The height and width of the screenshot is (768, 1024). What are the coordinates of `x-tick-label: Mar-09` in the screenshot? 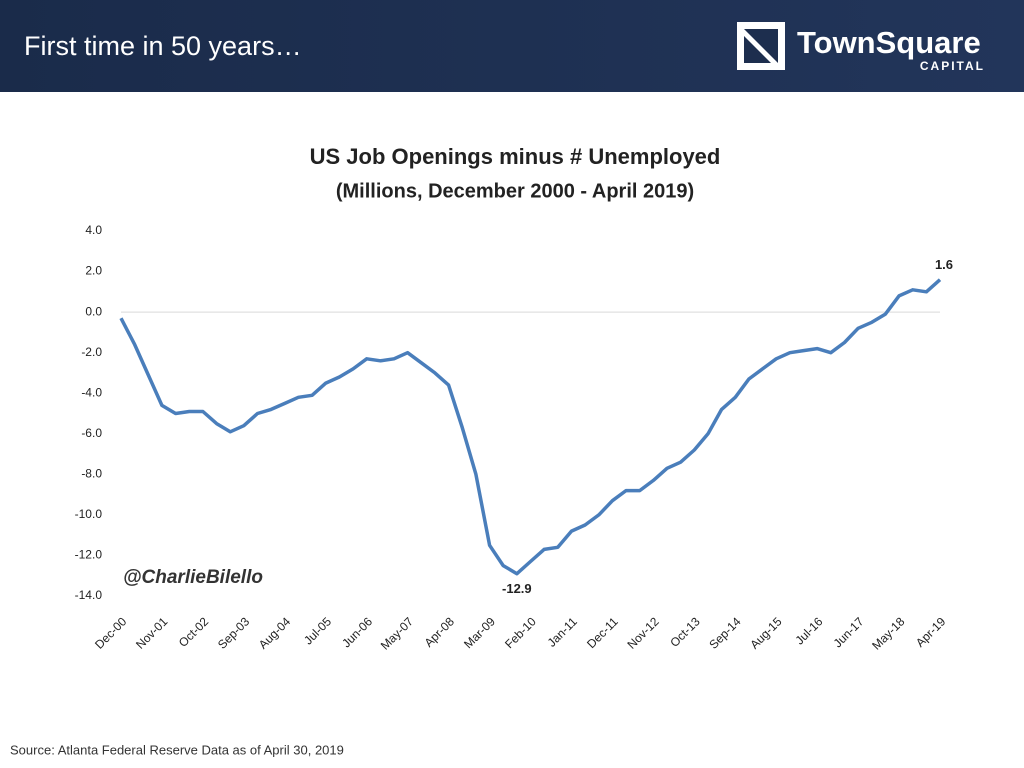 It's located at (479, 632).